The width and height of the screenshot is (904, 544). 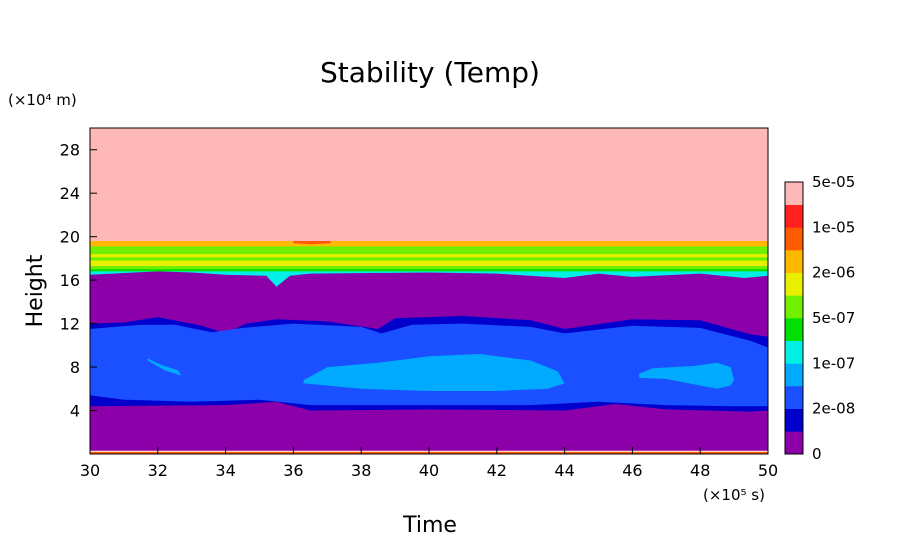 What do you see at coordinates (429, 470) in the screenshot?
I see `x-tick-label: 40` at bounding box center [429, 470].